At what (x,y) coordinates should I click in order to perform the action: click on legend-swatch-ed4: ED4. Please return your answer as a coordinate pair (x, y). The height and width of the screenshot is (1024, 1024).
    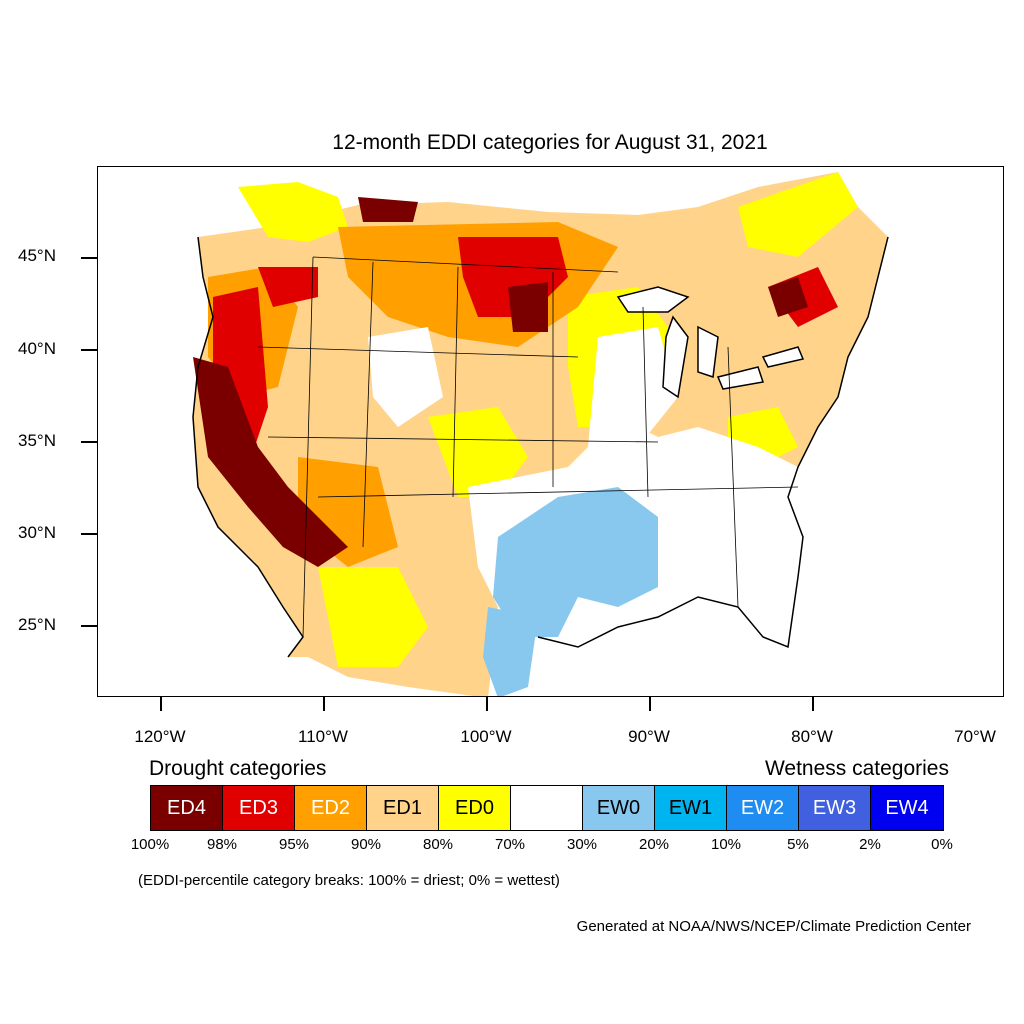
    Looking at the image, I should click on (187, 808).